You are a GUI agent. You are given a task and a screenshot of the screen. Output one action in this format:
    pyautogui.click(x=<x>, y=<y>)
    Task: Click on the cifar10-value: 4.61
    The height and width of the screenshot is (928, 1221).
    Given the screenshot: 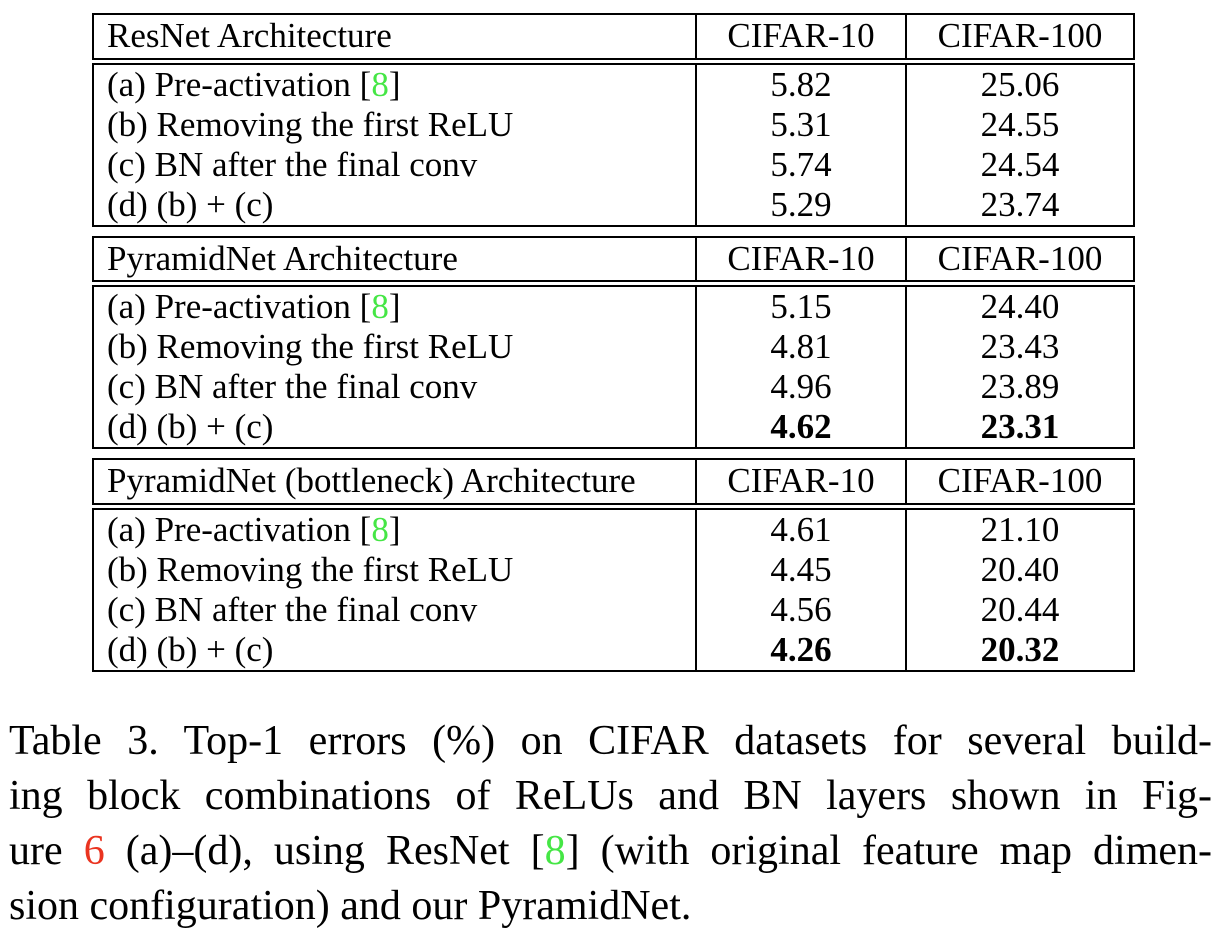 What is the action you would take?
    pyautogui.click(x=800, y=528)
    